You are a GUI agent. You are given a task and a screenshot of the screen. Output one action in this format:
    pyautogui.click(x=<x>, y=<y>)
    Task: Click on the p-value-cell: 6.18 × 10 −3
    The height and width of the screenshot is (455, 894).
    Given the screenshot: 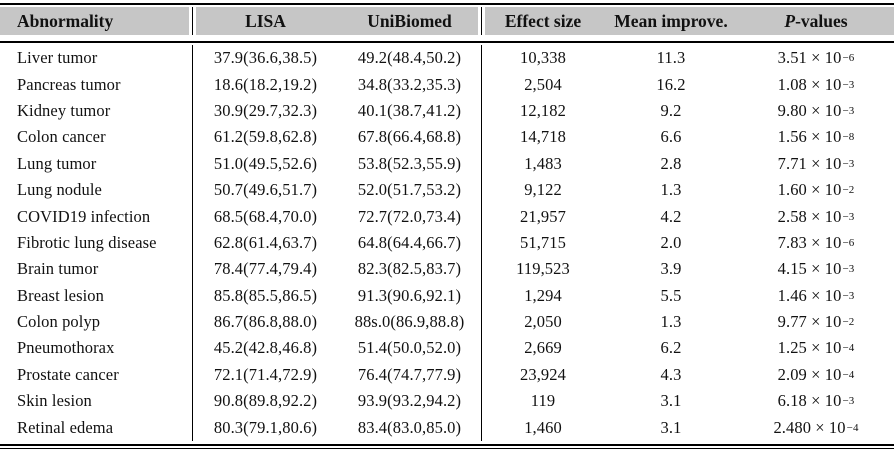 What is the action you would take?
    pyautogui.click(x=816, y=401)
    